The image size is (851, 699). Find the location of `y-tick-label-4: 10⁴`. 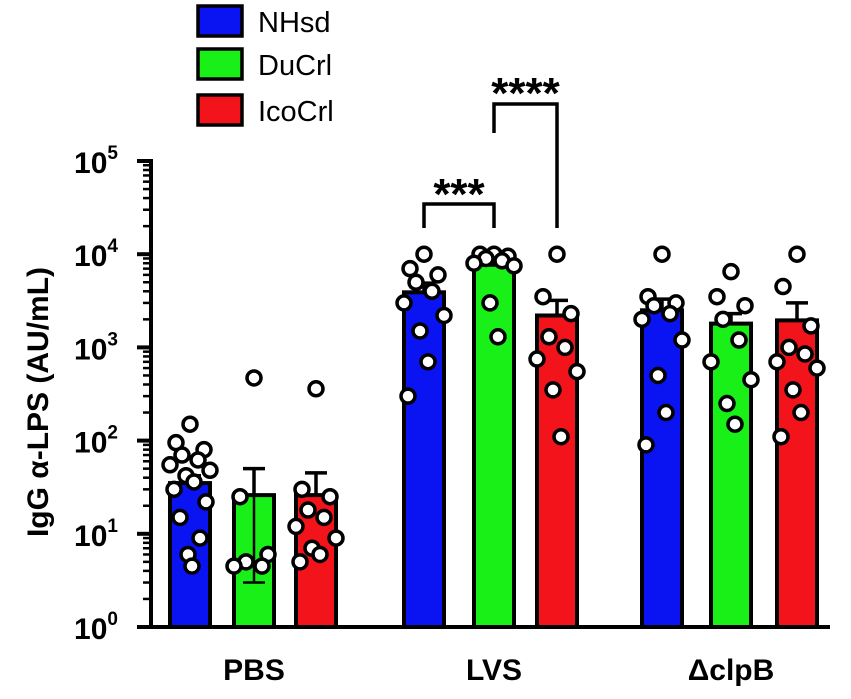

y-tick-label-4: 10⁴ is located at coordinates (96, 254).